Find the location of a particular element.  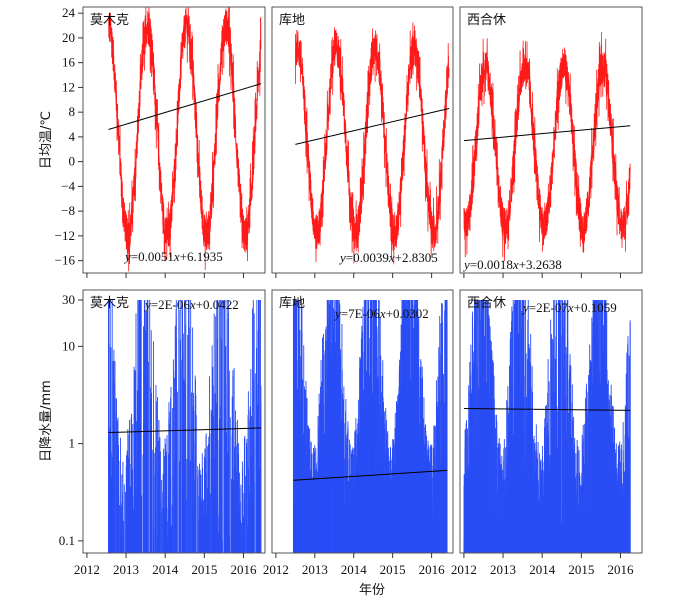

panel-temperature-1: 库地 y=0.0039x+2.8305 is located at coordinates (362, 142).